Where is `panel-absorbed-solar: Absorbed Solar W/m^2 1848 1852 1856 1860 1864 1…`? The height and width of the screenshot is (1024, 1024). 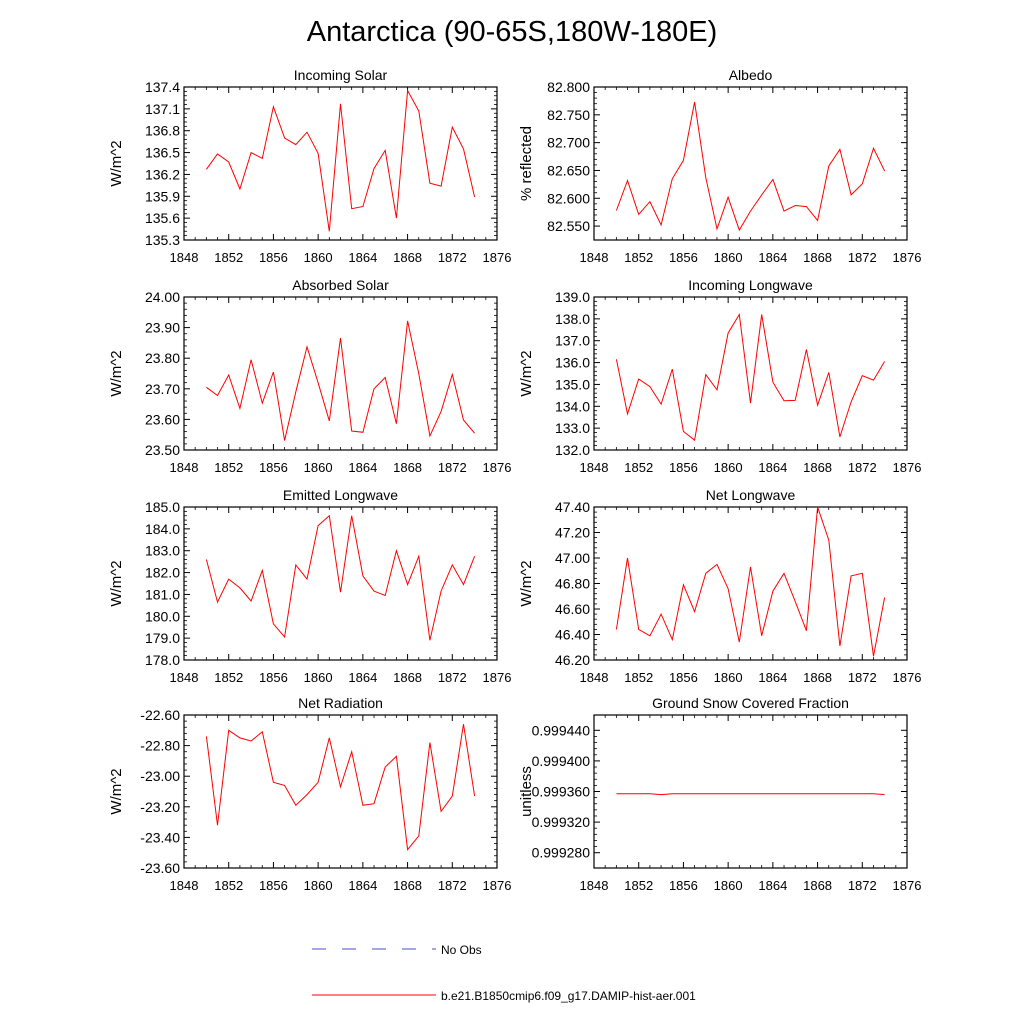 panel-absorbed-solar: Absorbed Solar W/m^2 1848 1852 1856 1860 1864 1… is located at coordinates (309, 376).